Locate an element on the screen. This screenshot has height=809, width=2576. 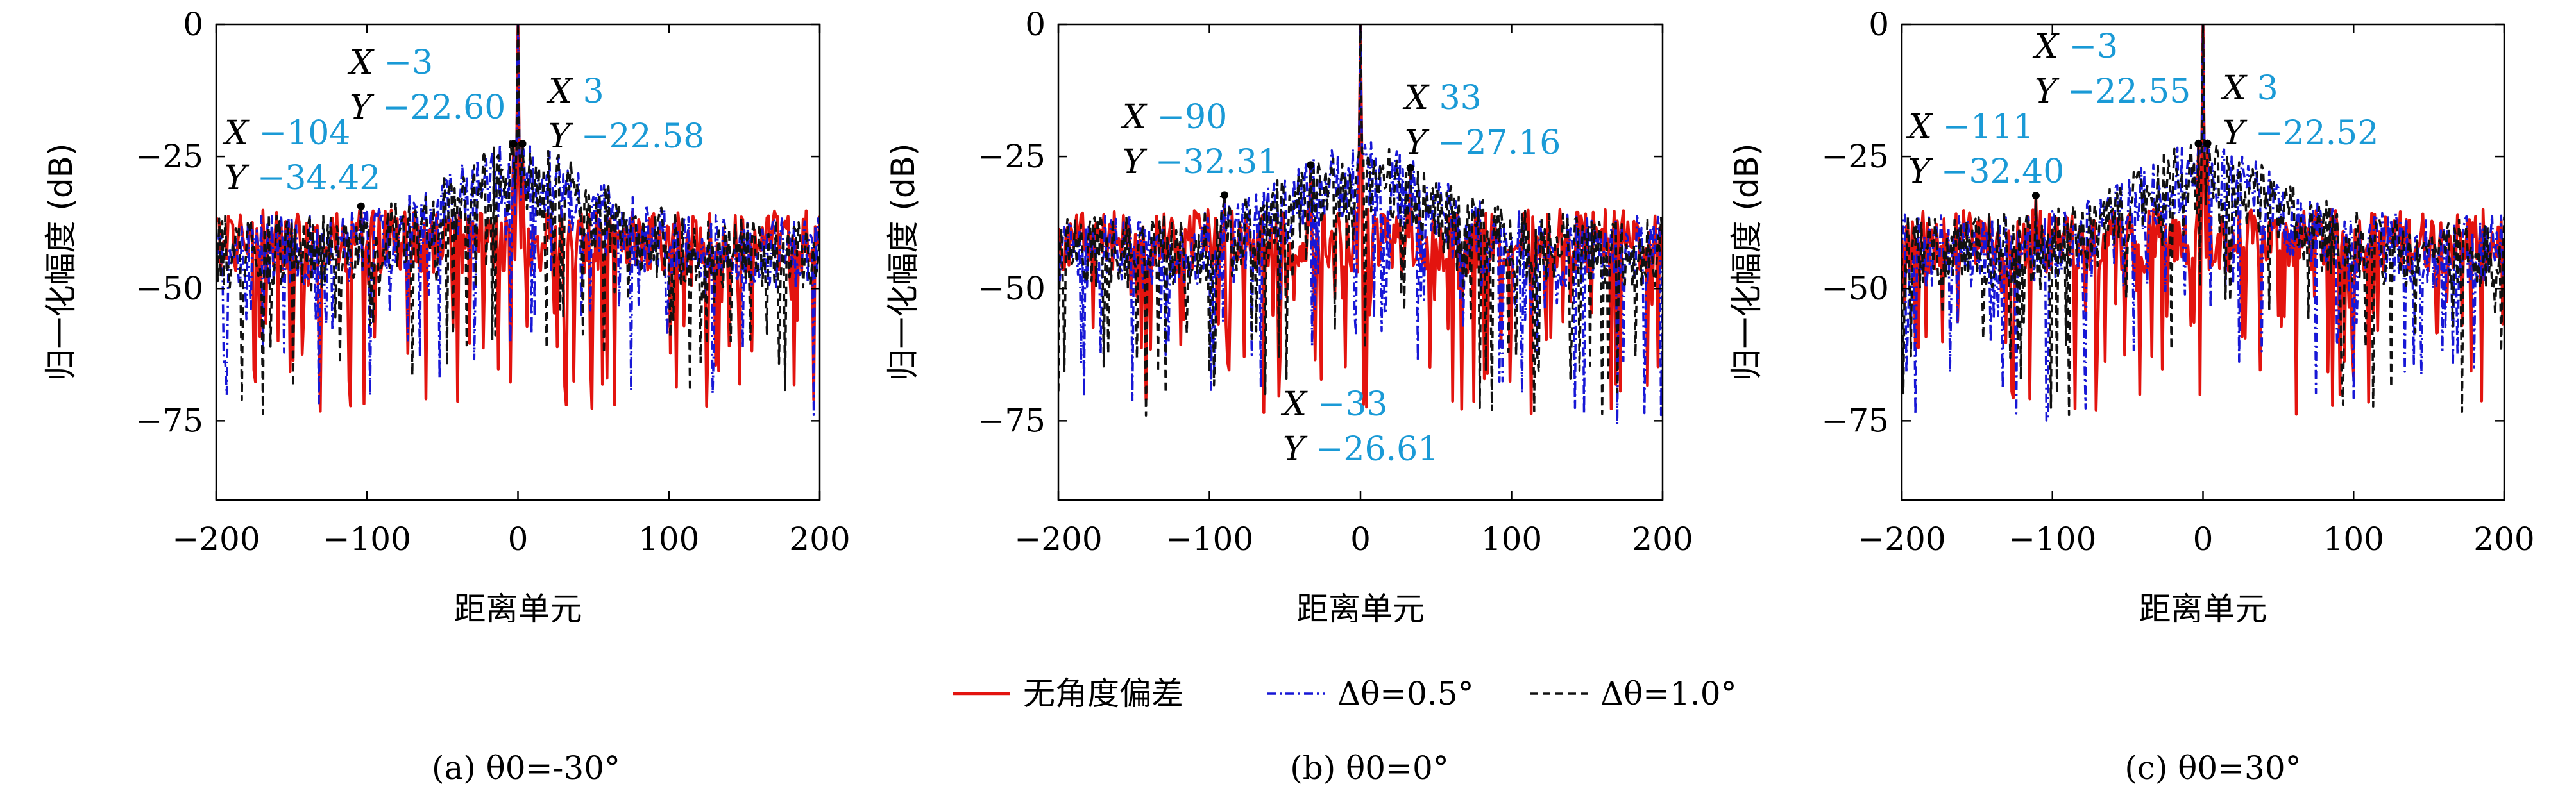
legend-label: Δθ=1.0° is located at coordinates (1668, 693).